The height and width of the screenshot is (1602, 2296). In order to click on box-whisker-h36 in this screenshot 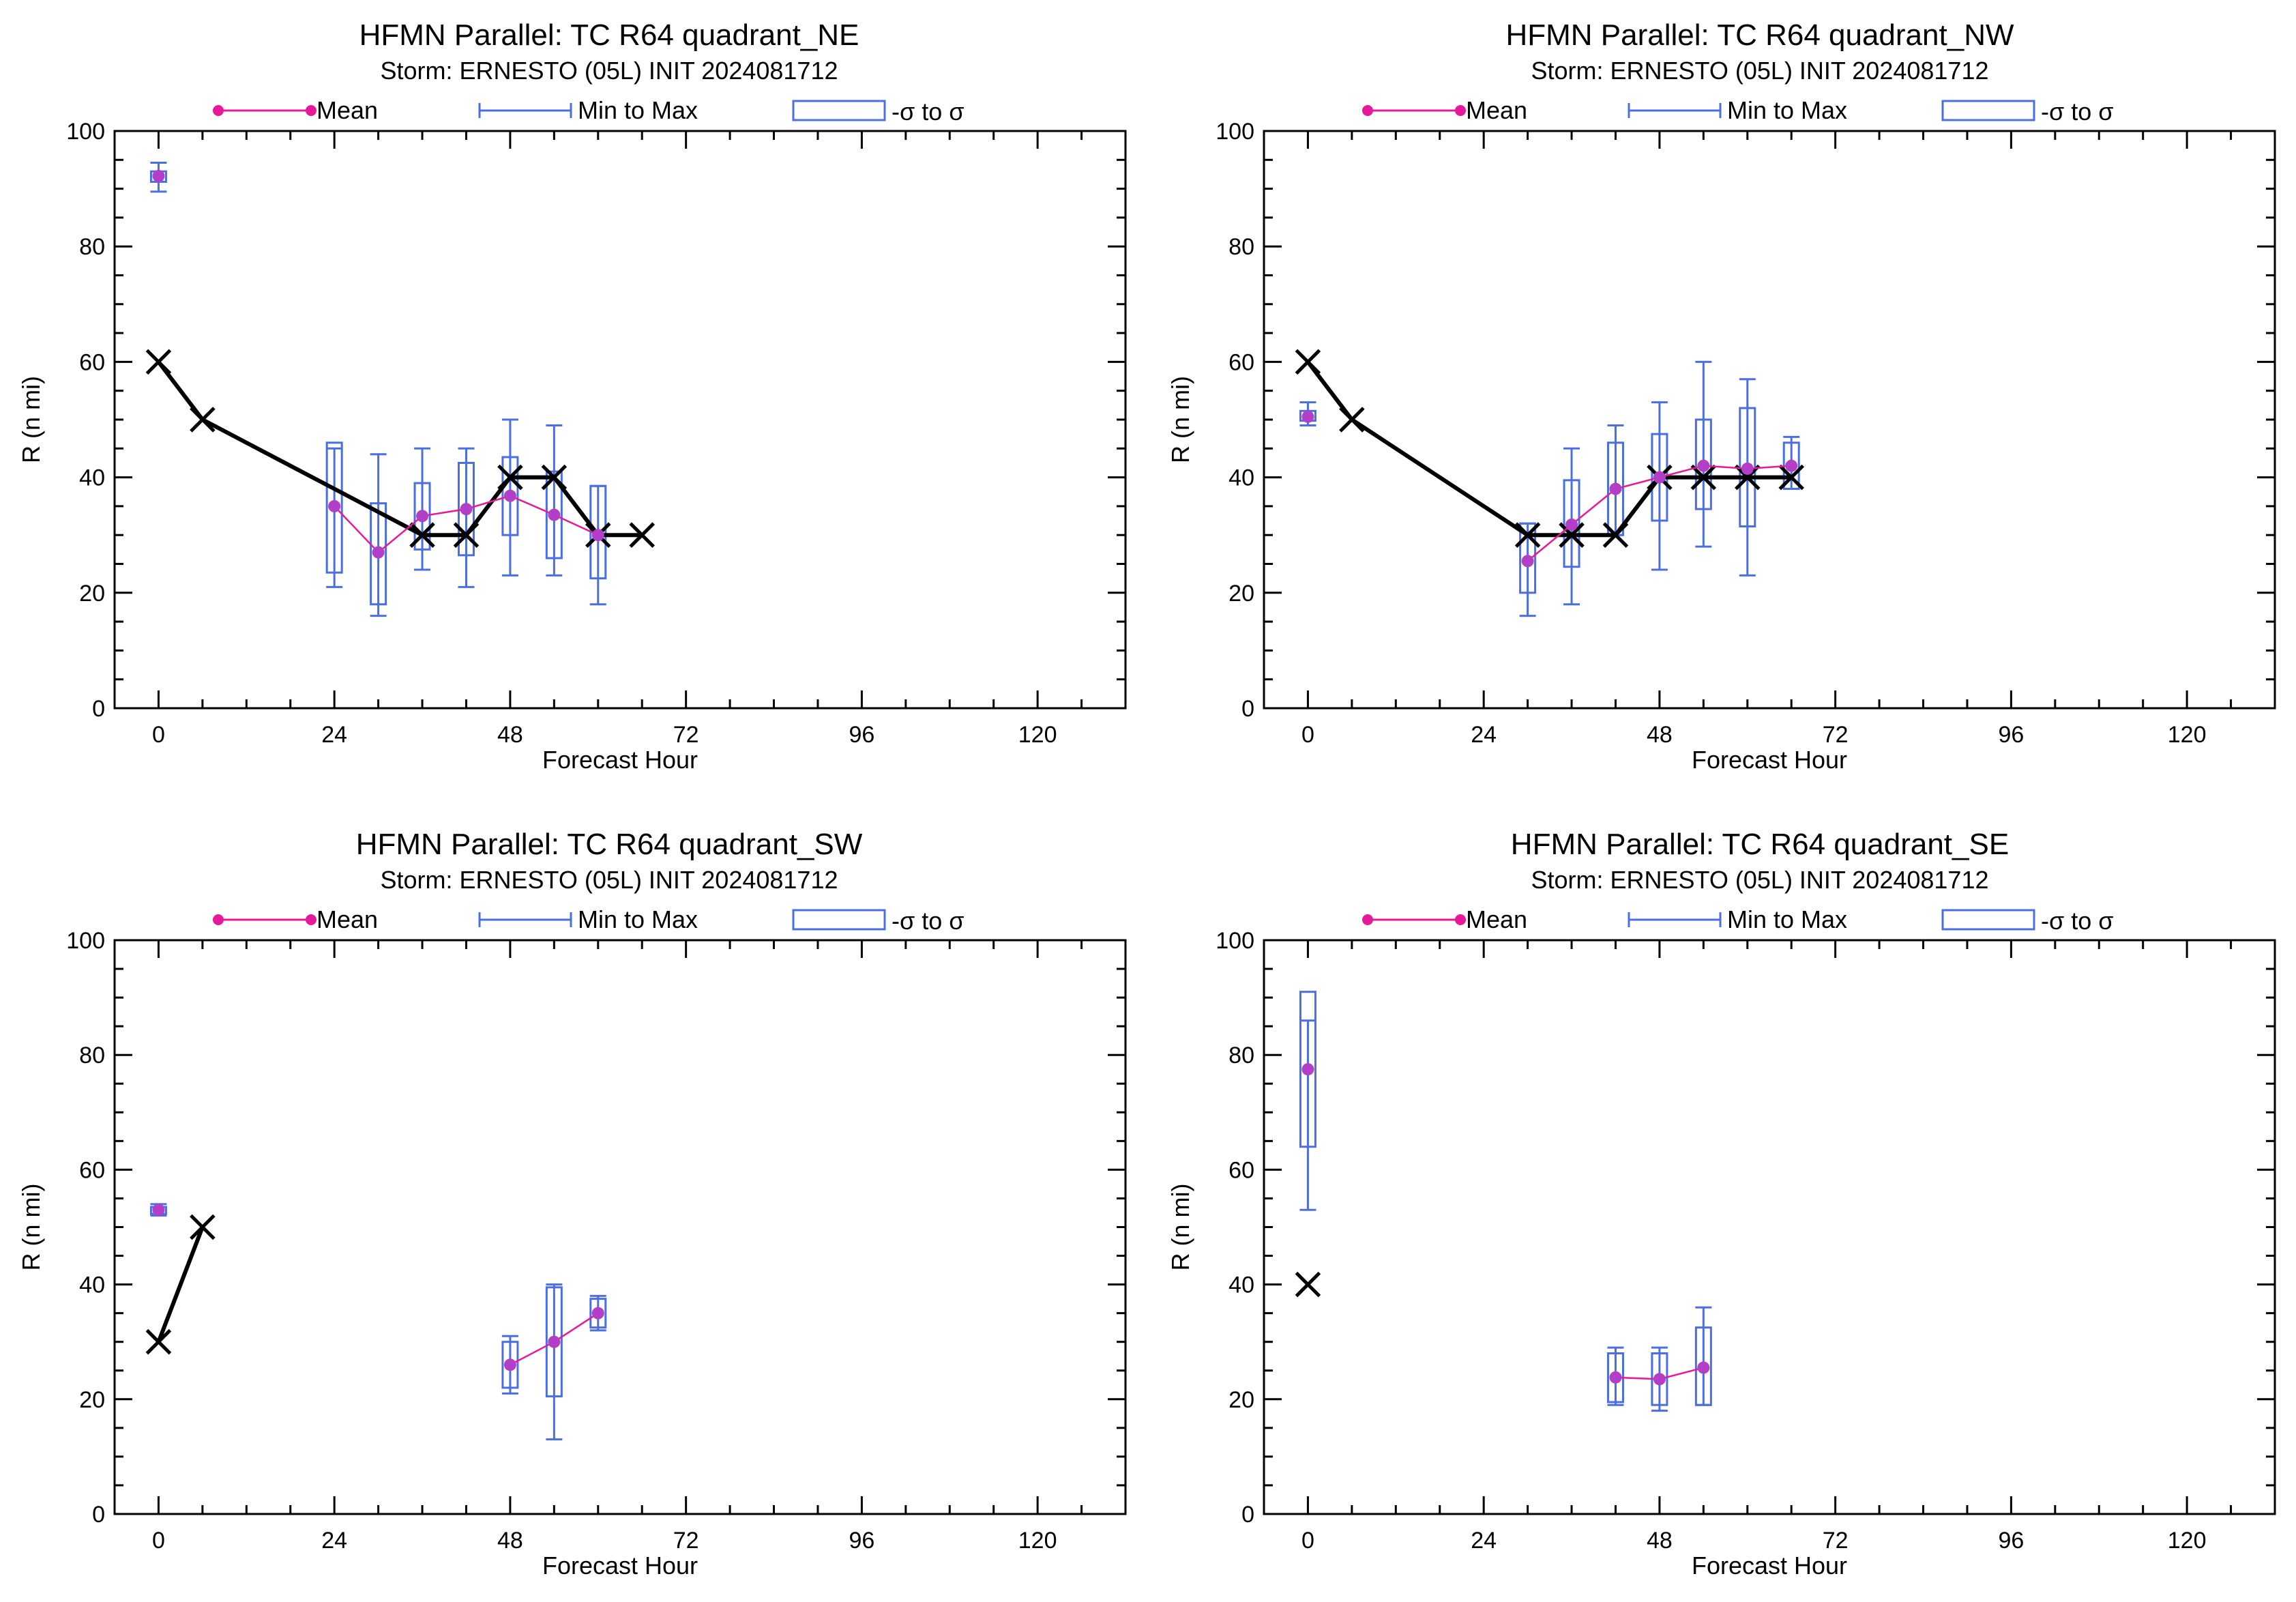, I will do `click(422, 509)`.